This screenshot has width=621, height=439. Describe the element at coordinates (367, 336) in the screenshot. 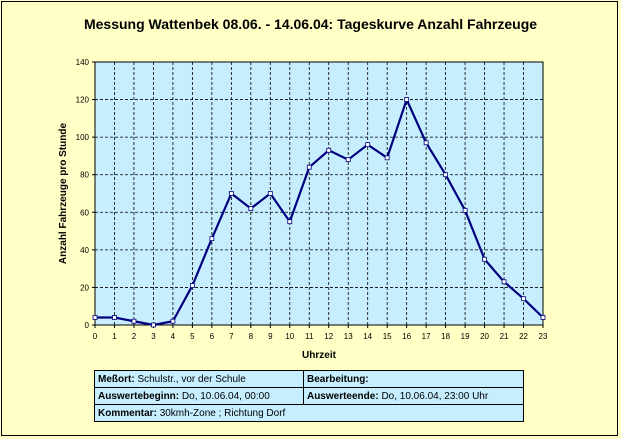

I see `x-tick-label: 14` at that location.